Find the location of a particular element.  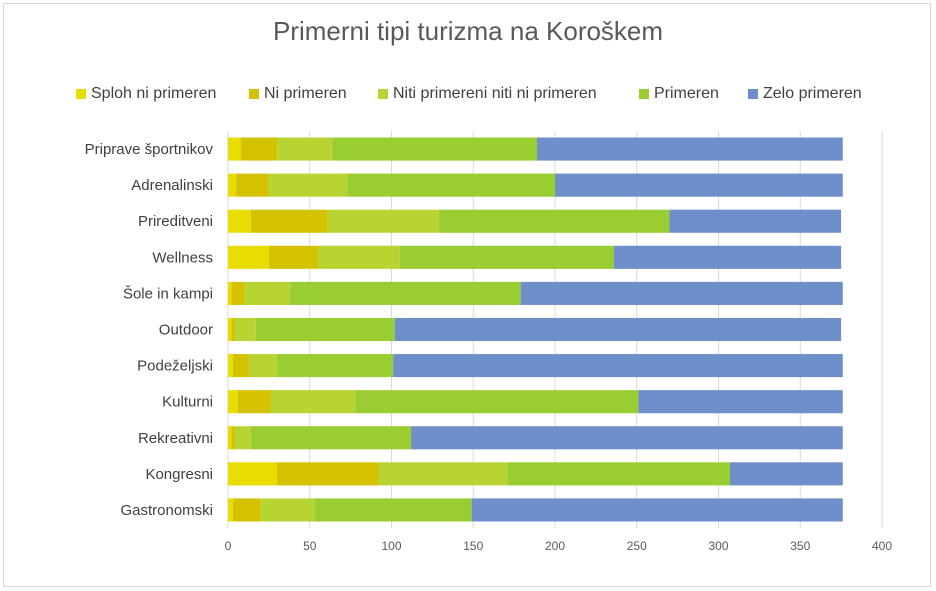

x-tick-label: 200 is located at coordinates (555, 546).